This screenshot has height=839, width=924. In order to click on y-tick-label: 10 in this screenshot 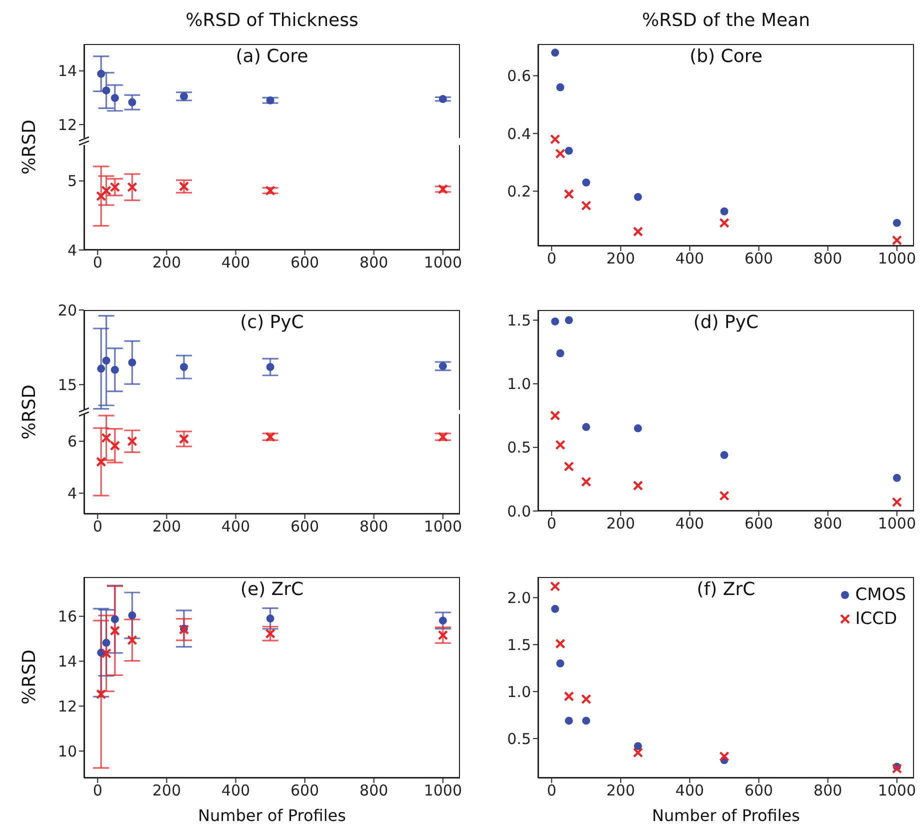, I will do `click(67, 751)`.